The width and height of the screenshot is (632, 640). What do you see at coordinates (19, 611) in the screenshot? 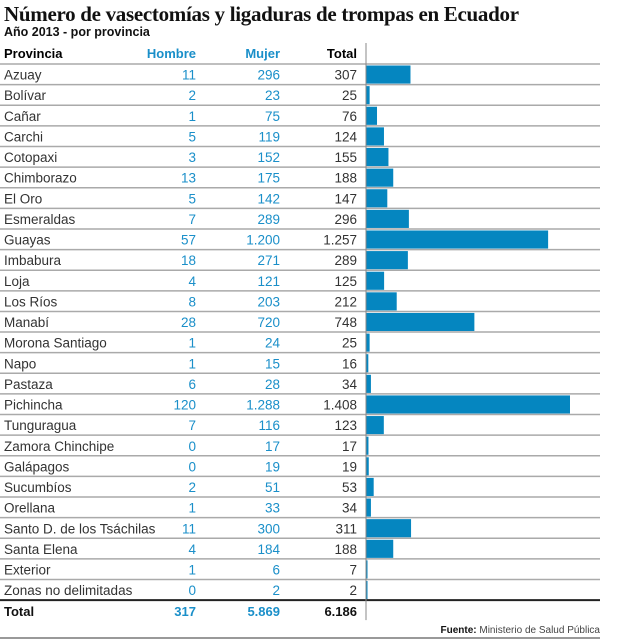
I see `total-label: Total` at bounding box center [19, 611].